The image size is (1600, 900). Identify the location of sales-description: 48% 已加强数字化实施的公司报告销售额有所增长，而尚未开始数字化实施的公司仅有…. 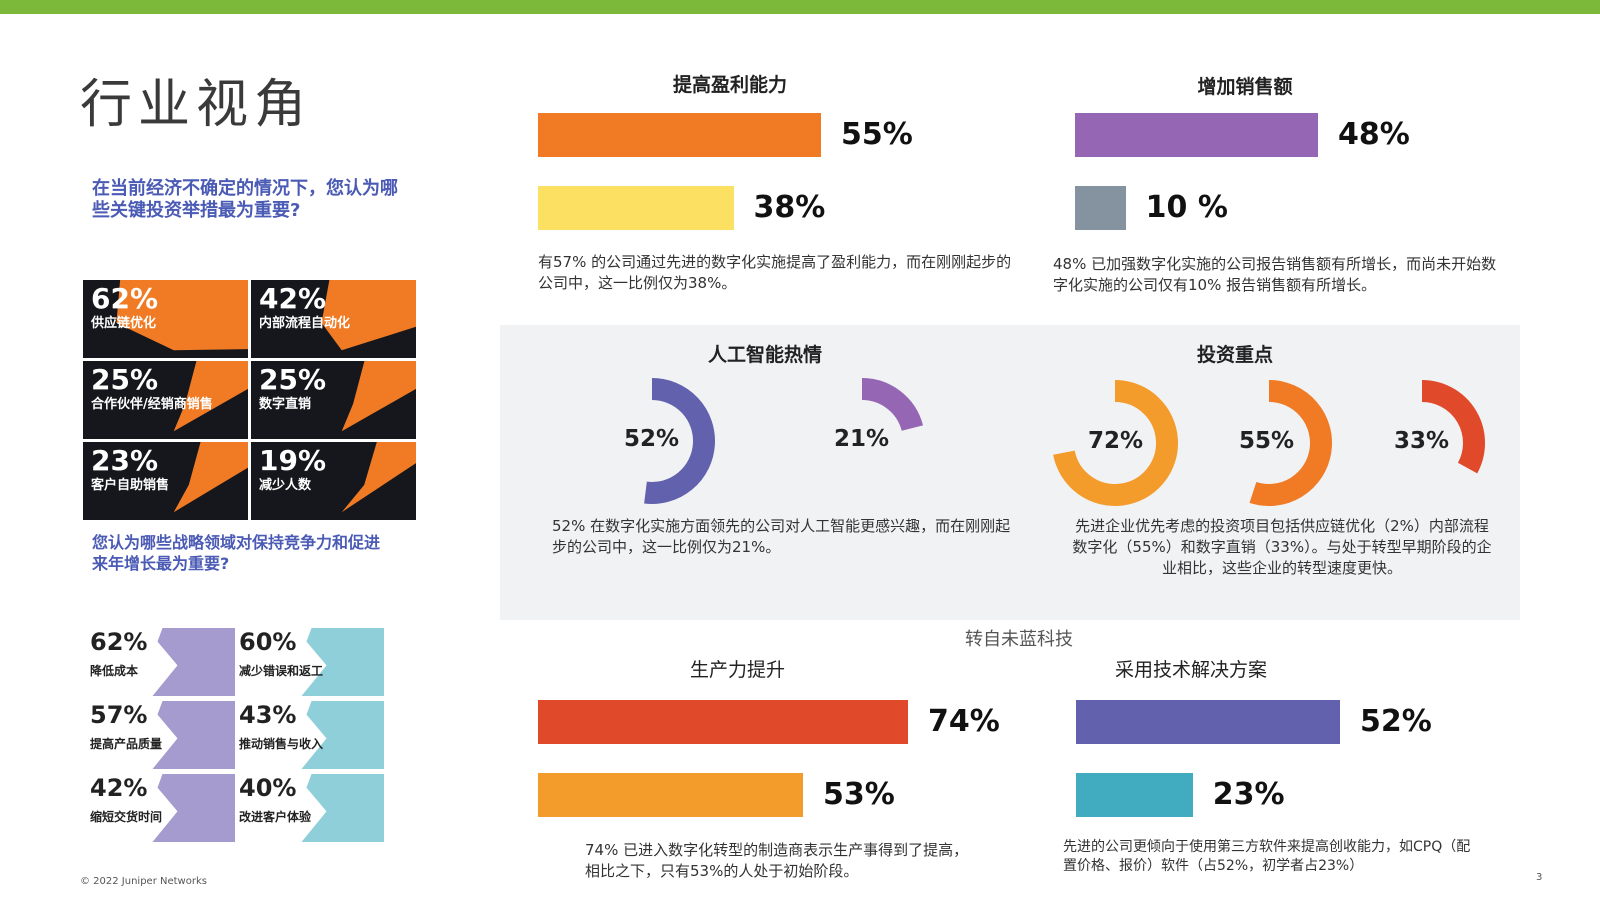
(1275, 274).